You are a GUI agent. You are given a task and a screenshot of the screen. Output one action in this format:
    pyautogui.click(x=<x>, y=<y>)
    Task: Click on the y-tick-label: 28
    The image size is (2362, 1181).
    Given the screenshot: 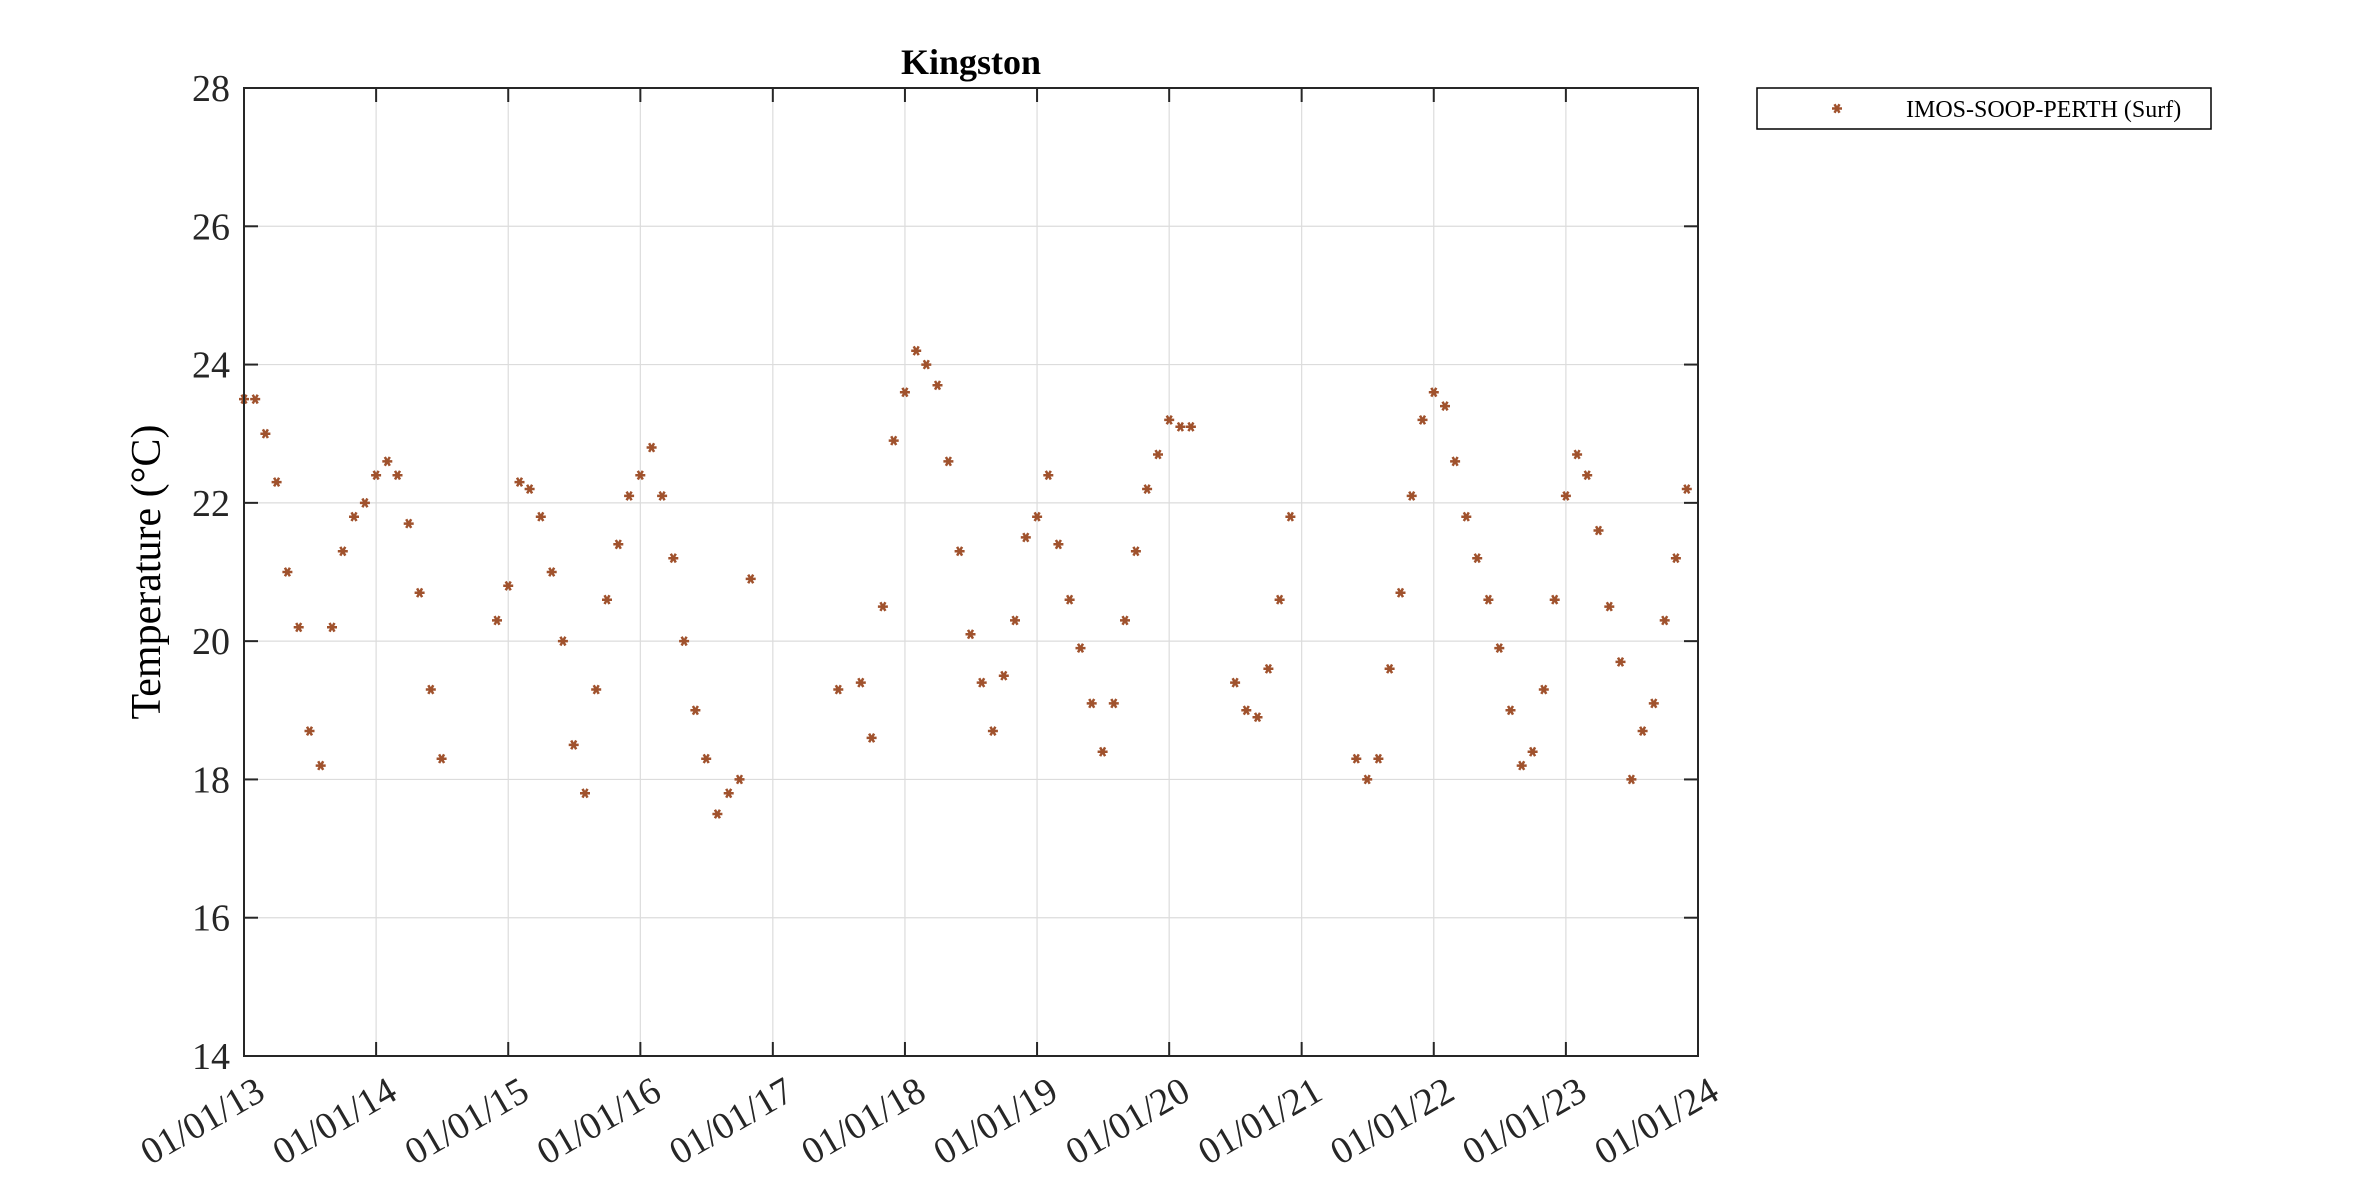 What is the action you would take?
    pyautogui.click(x=211, y=89)
    